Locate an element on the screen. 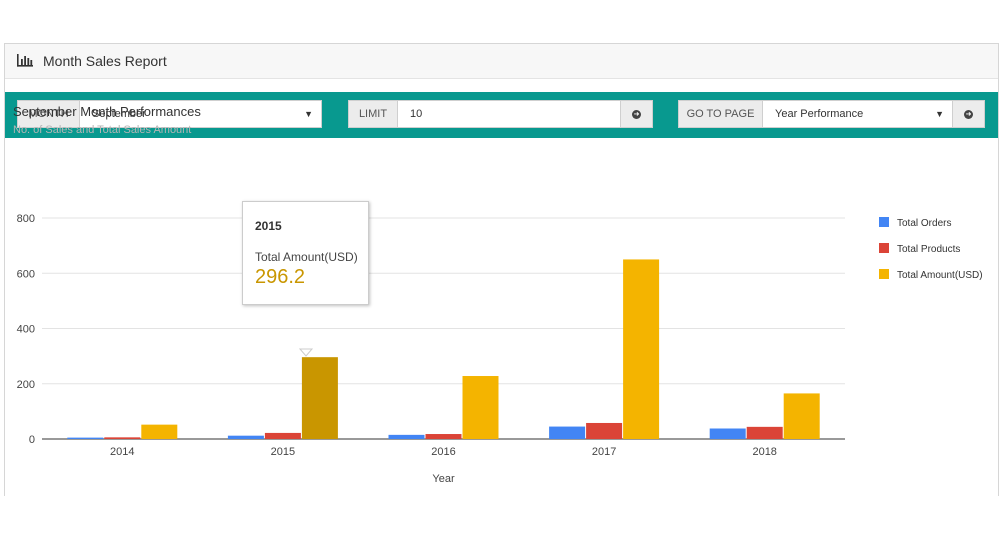 The height and width of the screenshot is (535, 1000). y-tick-label: 200 is located at coordinates (26, 385).